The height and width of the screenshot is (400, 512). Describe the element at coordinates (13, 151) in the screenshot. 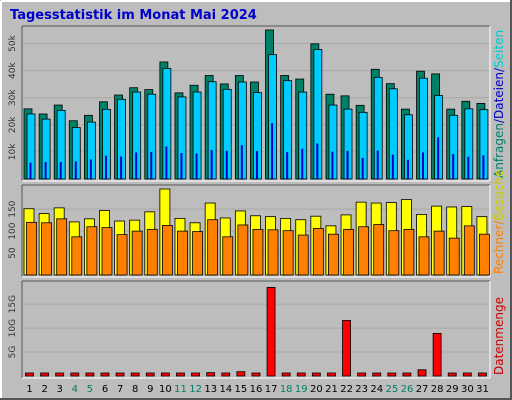

I see `y-tick-label: 10k` at that location.